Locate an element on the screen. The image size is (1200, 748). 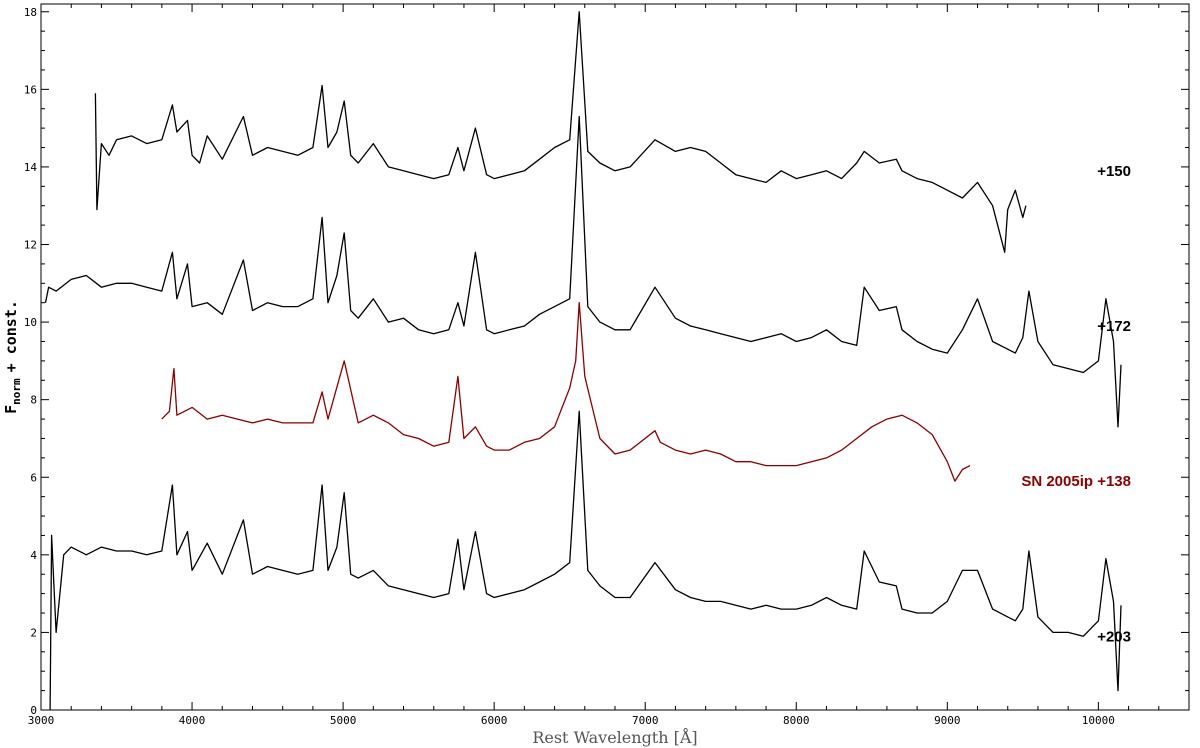
y-tick-label: 4 is located at coordinates (33, 555).